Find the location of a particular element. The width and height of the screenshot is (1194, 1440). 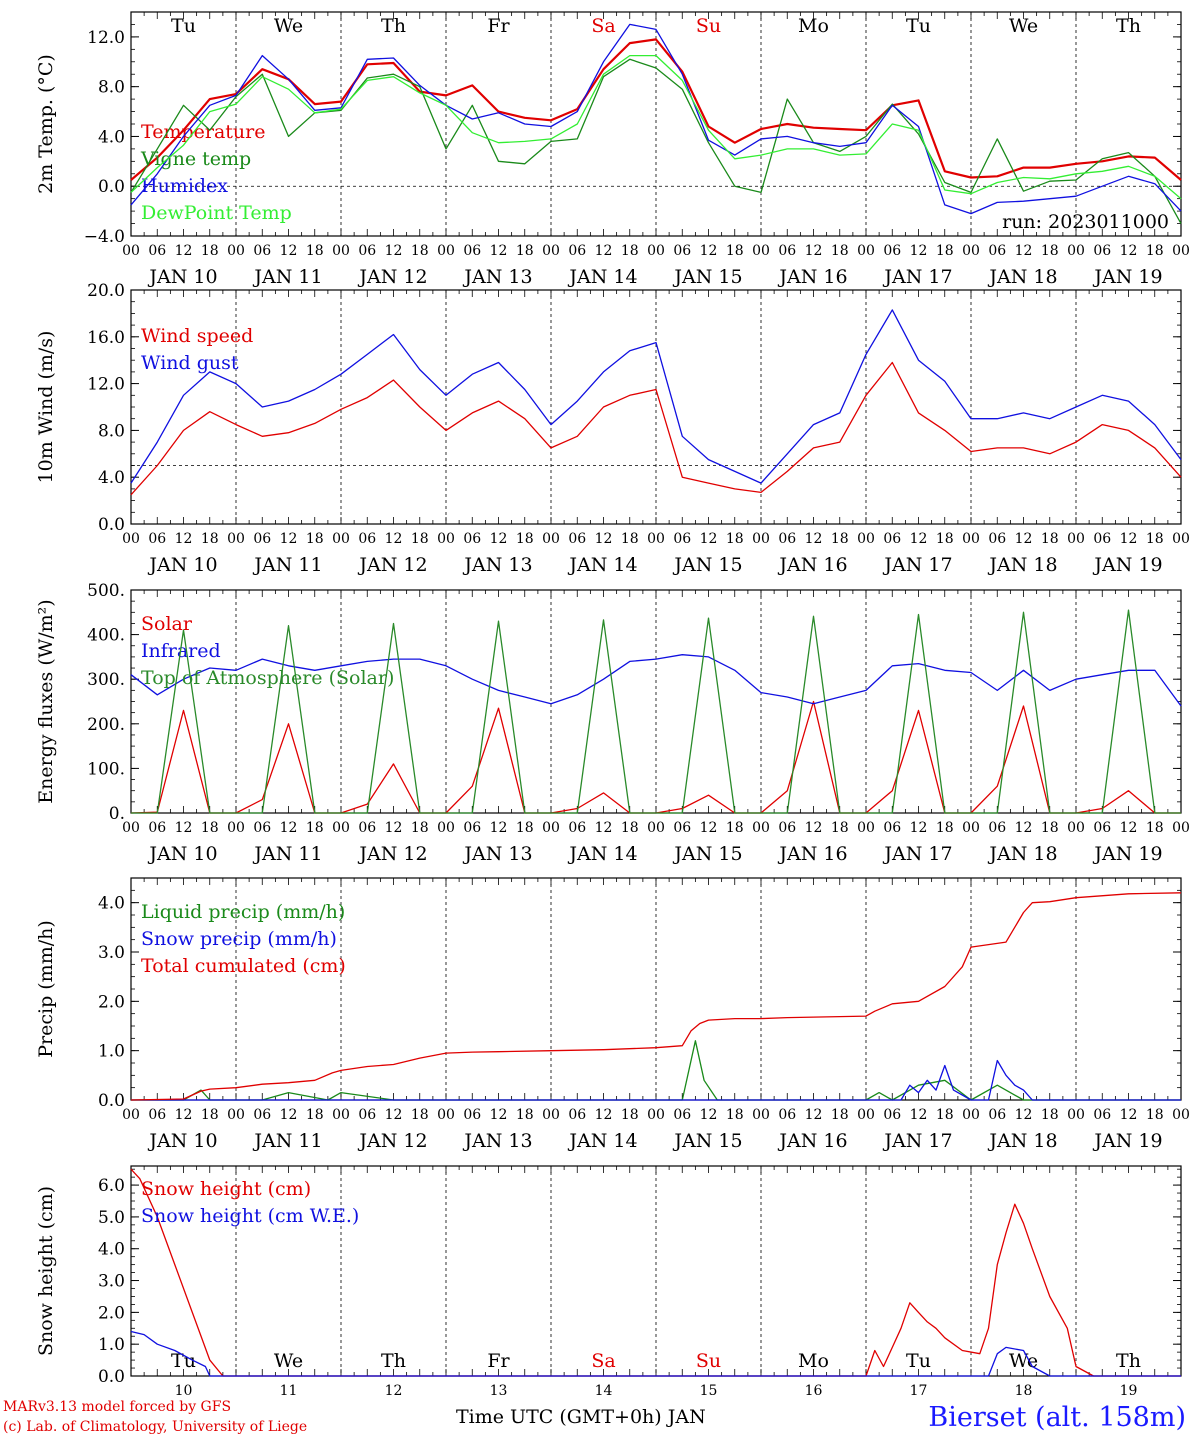

y-tick-label: 20.0 is located at coordinates (106, 291).